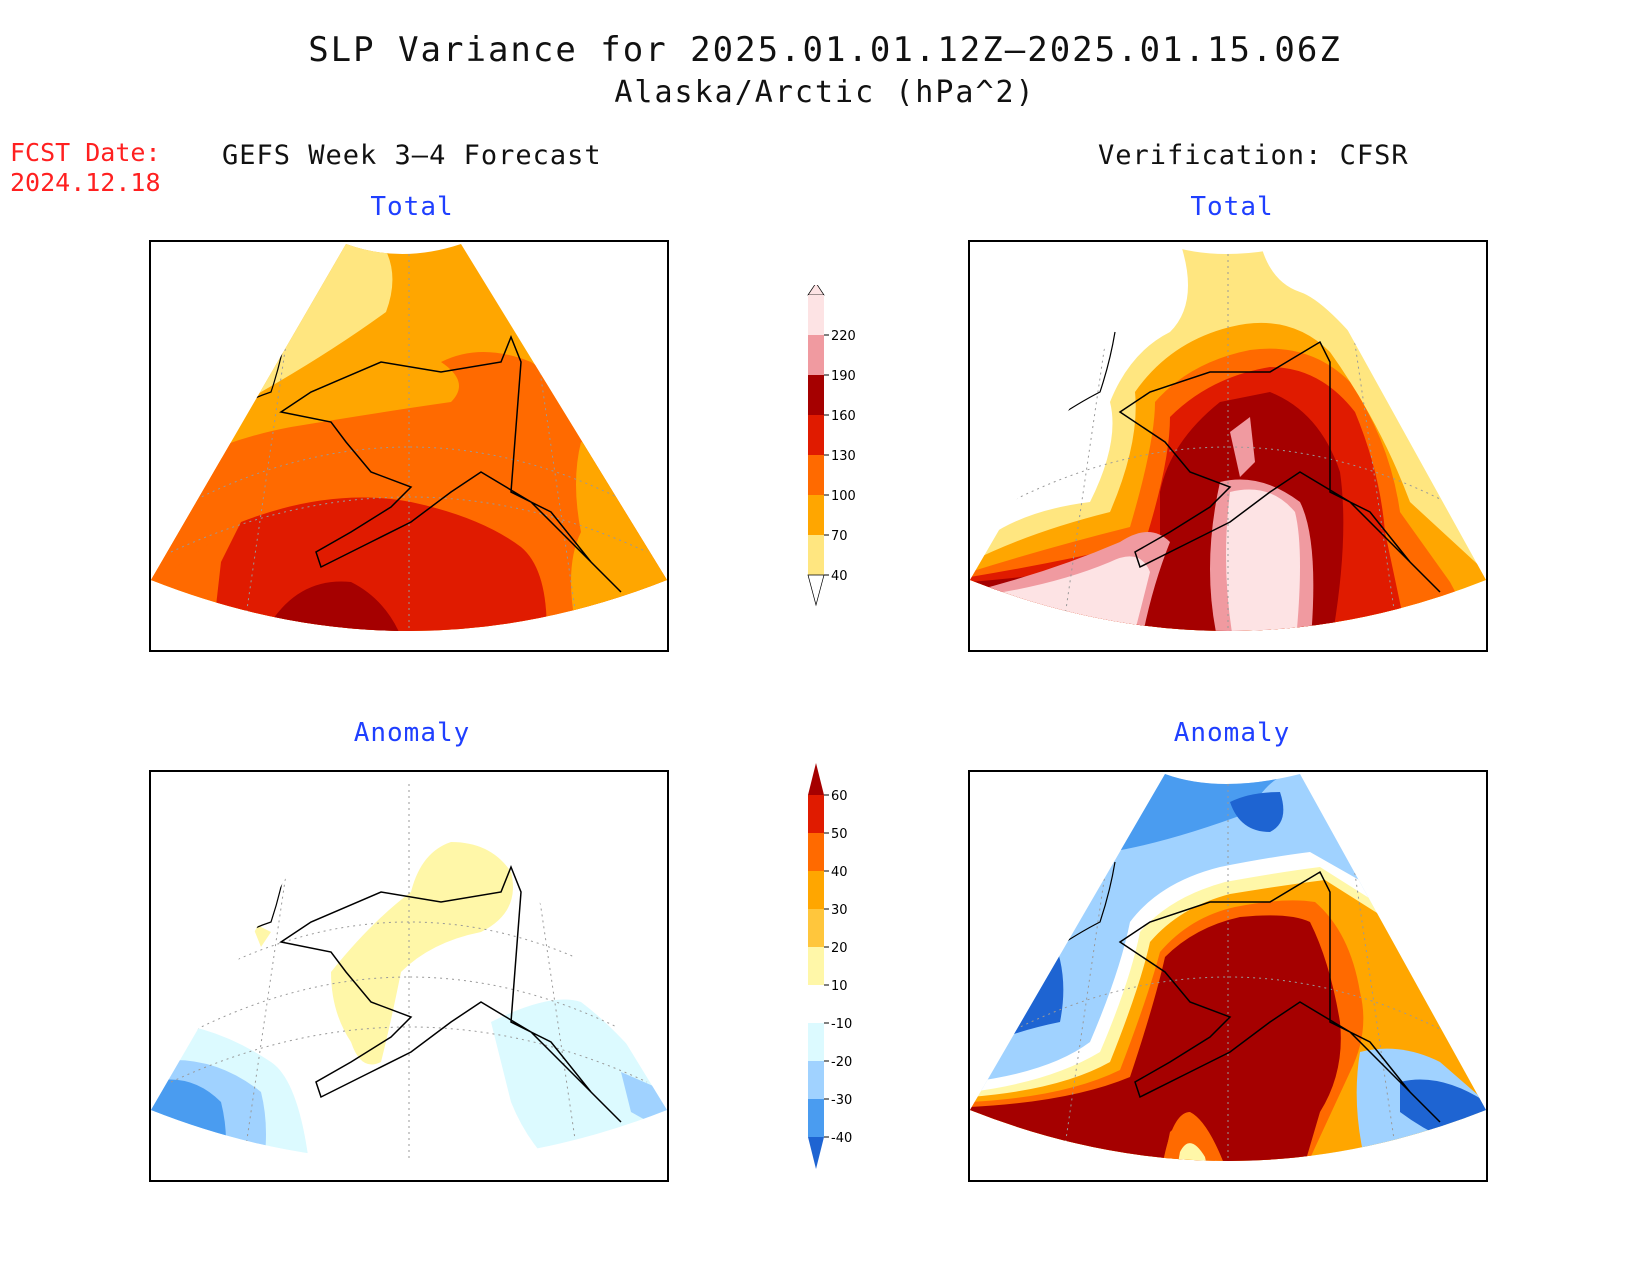 Image resolution: width=1650 pixels, height=1275 pixels. I want to click on colorbar-label-100: 100, so click(843, 496).